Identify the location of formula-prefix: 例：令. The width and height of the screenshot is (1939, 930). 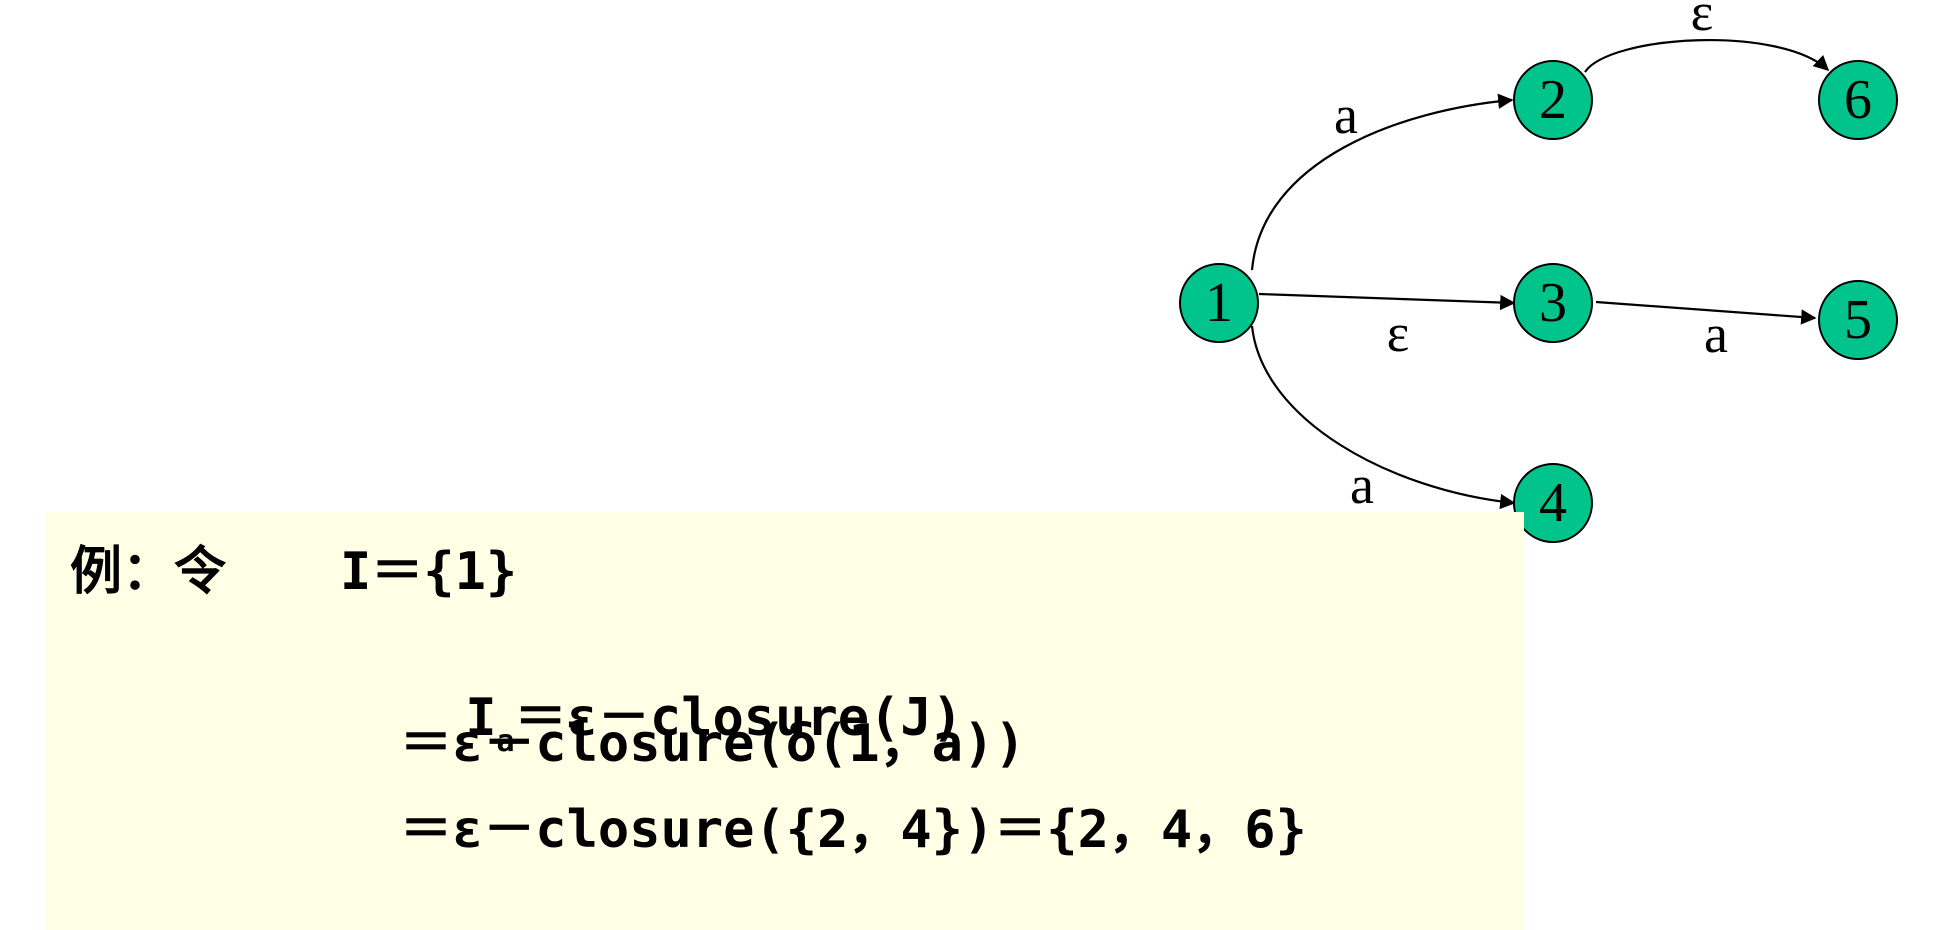
(148, 572).